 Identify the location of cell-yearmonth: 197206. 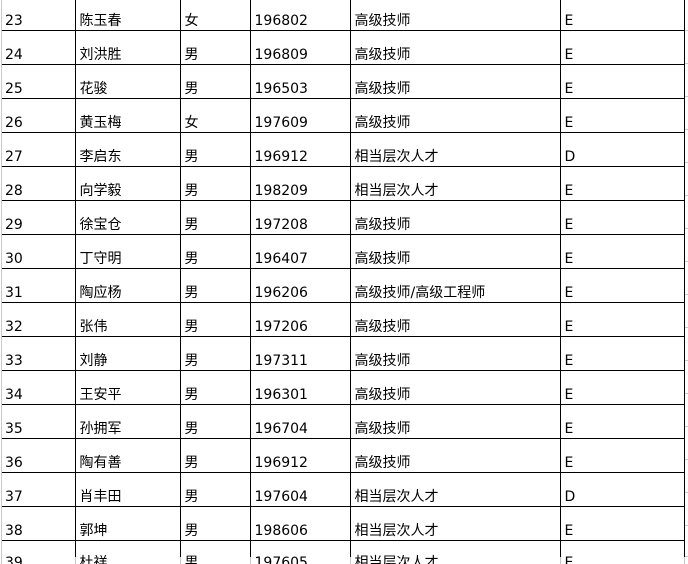
(300, 319).